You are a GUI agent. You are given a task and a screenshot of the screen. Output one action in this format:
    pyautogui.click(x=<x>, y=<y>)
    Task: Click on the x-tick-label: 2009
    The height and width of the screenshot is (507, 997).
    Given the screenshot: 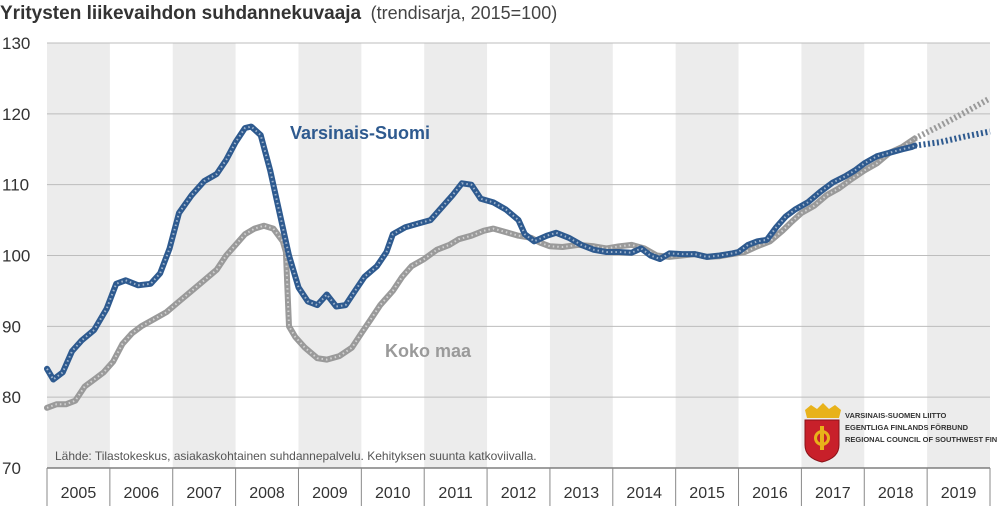 What is the action you would take?
    pyautogui.click(x=330, y=493)
    